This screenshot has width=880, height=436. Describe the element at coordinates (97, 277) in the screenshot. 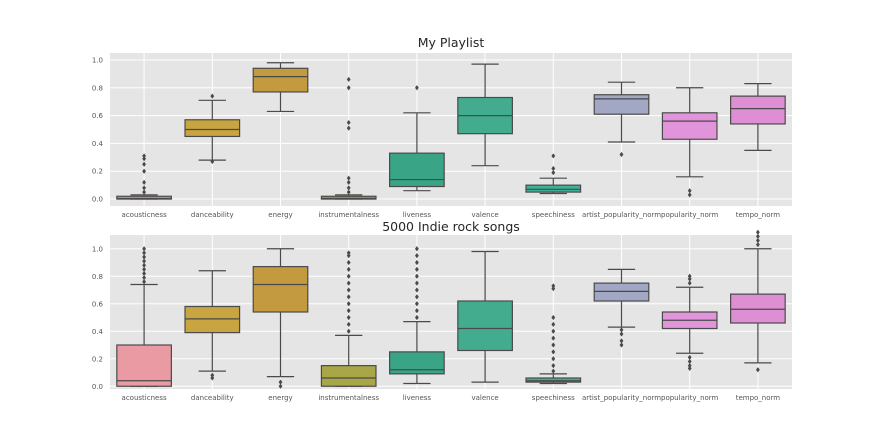

I see `y-tick-label: 0.8` at that location.